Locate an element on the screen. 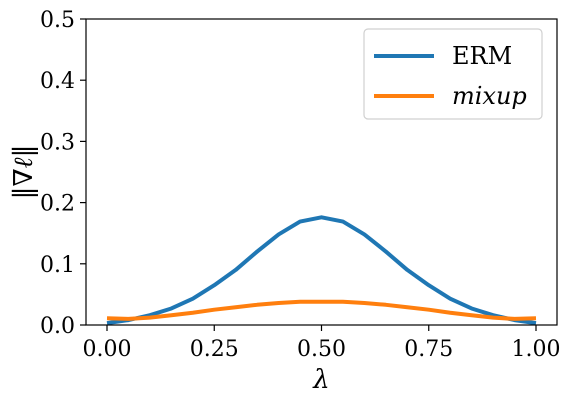 The width and height of the screenshot is (571, 400). x-tick-label: 0.00 is located at coordinates (107, 349).